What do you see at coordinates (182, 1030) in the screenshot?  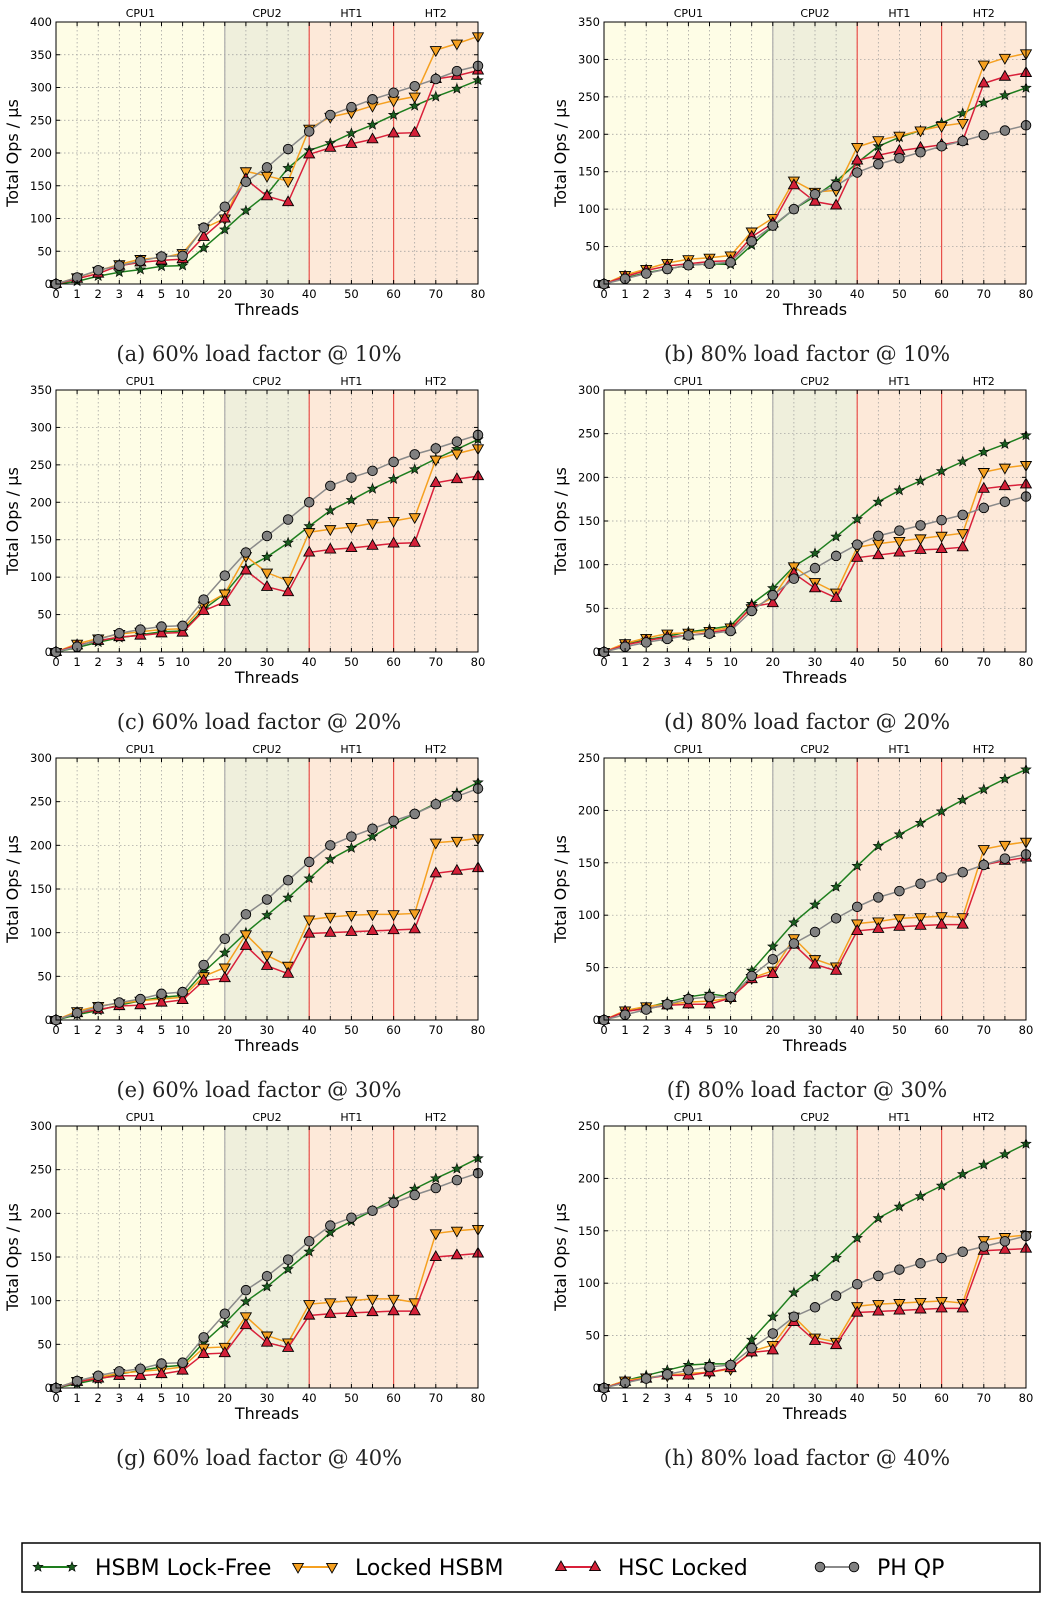 I see `x-tick-label: 10` at bounding box center [182, 1030].